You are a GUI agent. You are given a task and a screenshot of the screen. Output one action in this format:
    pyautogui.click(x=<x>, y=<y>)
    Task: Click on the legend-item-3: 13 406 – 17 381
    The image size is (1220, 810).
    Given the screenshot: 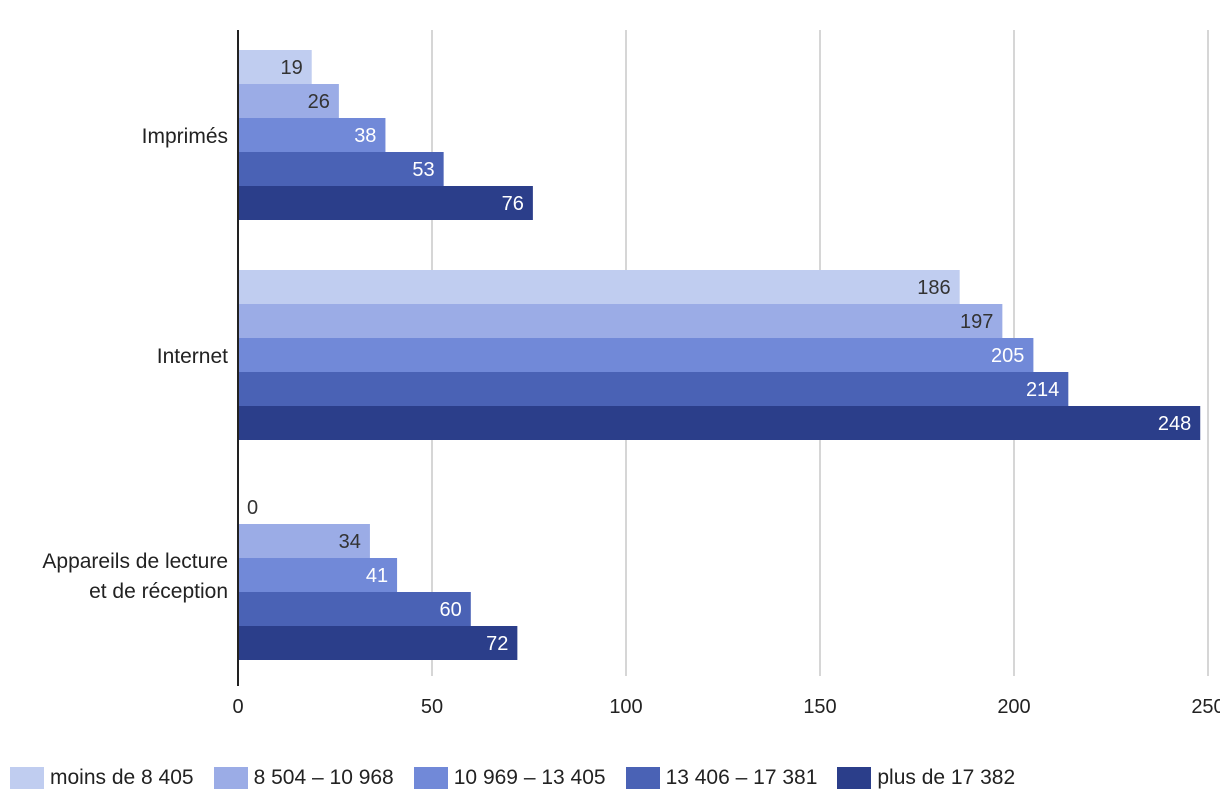 What is the action you would take?
    pyautogui.click(x=721, y=778)
    